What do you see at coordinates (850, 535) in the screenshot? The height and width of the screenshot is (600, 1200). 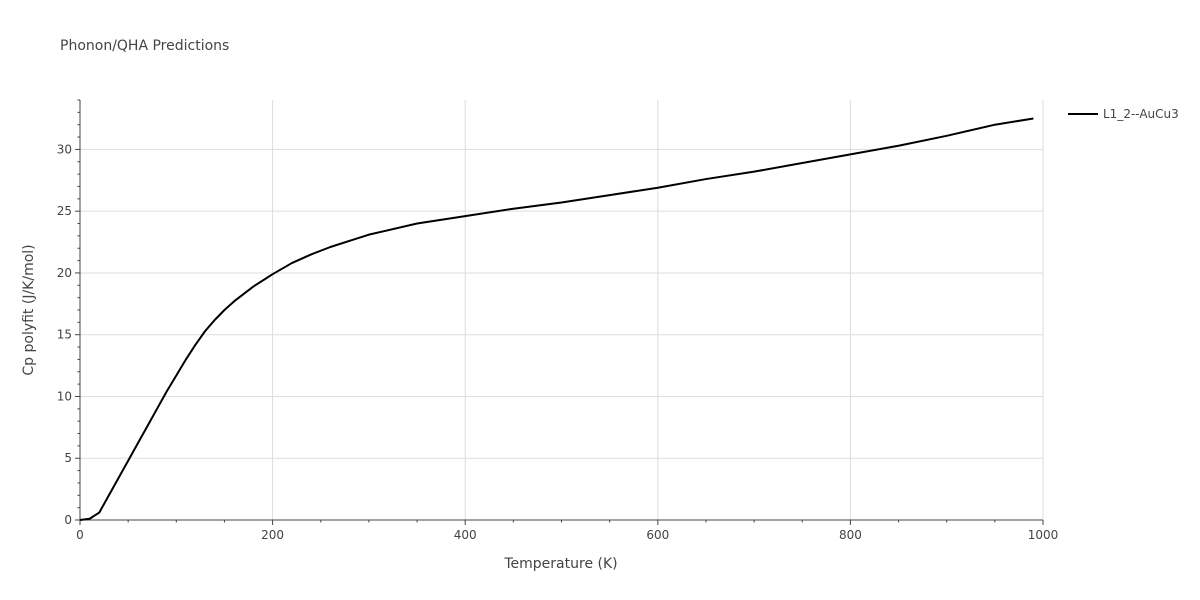 I see `x-tick-label: 800` at bounding box center [850, 535].